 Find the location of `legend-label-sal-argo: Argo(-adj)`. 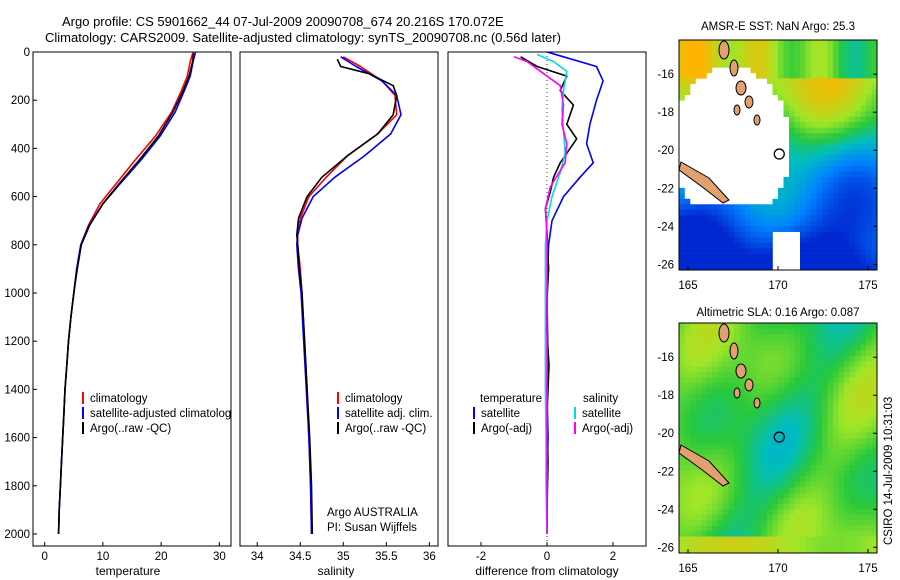

legend-label-sal-argo: Argo(-adj) is located at coordinates (607, 429).